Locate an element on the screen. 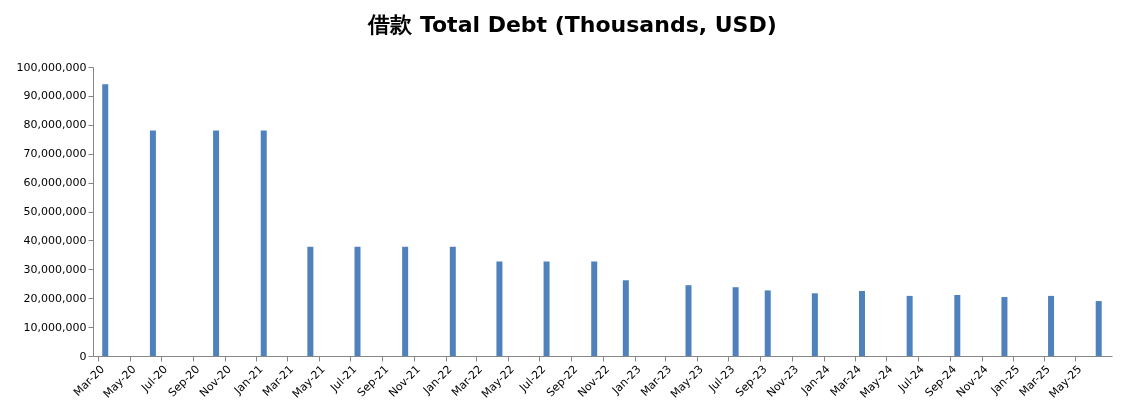 This screenshot has width=1127, height=417. y-tick-label: 70,000,000 is located at coordinates (55, 154).